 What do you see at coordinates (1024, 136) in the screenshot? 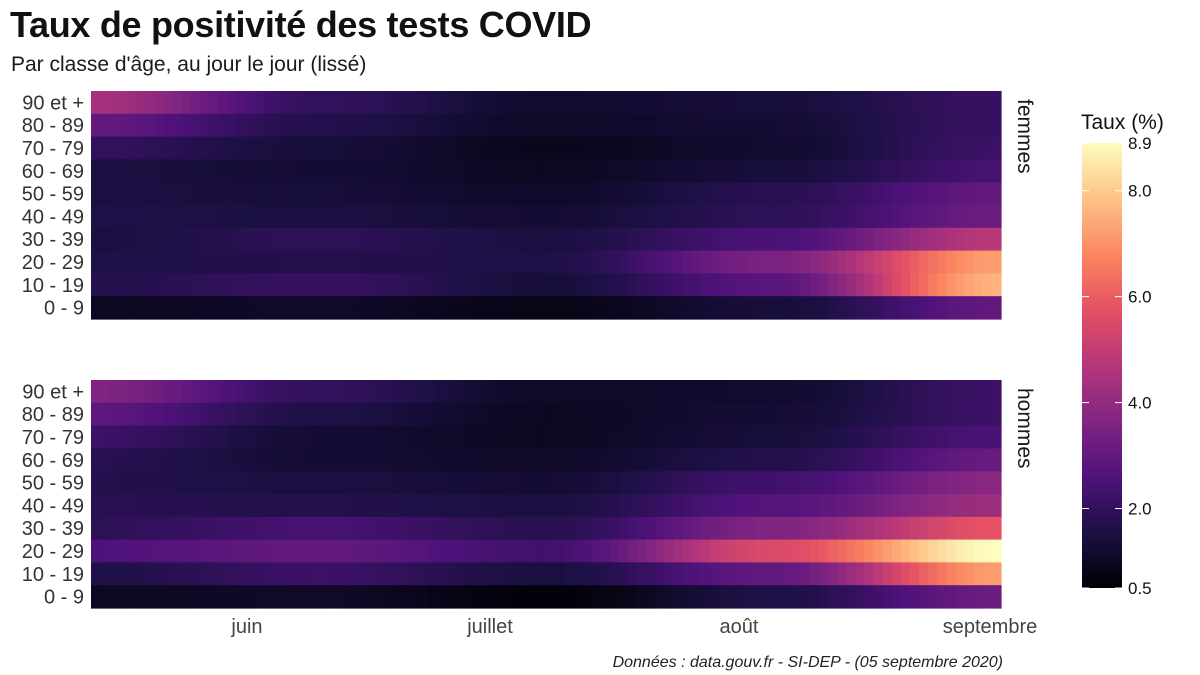
I see `facet-label-femmes: femmes` at bounding box center [1024, 136].